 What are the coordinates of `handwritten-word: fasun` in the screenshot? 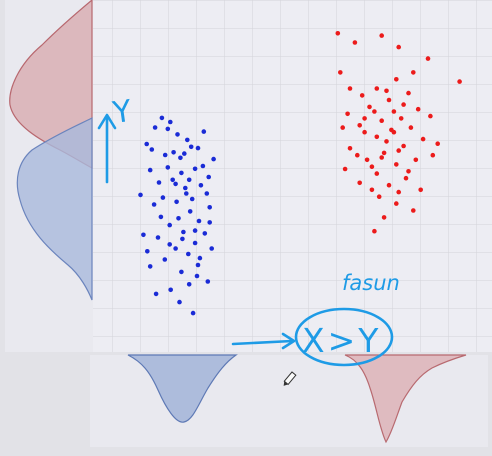 It's located at (371, 283).